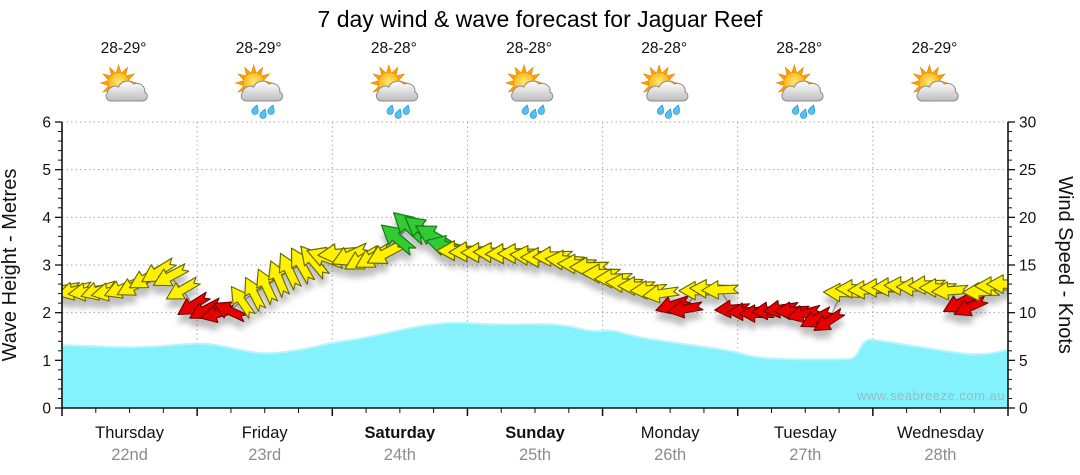 The height and width of the screenshot is (475, 1080). What do you see at coordinates (1065, 265) in the screenshot?
I see `right-axis-title: Wind Speed - Knots` at bounding box center [1065, 265].